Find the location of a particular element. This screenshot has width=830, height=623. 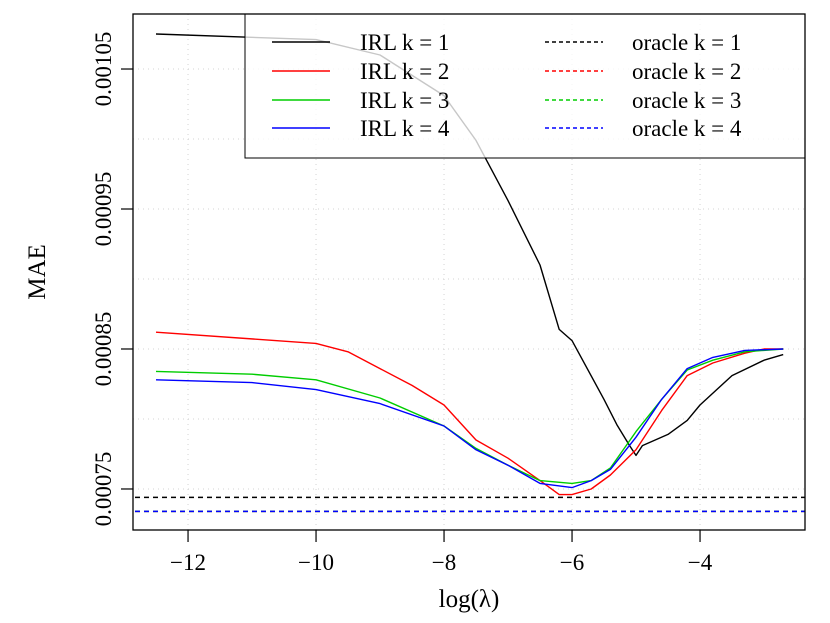

legend-label: oracle k = 2 is located at coordinates (686, 71).